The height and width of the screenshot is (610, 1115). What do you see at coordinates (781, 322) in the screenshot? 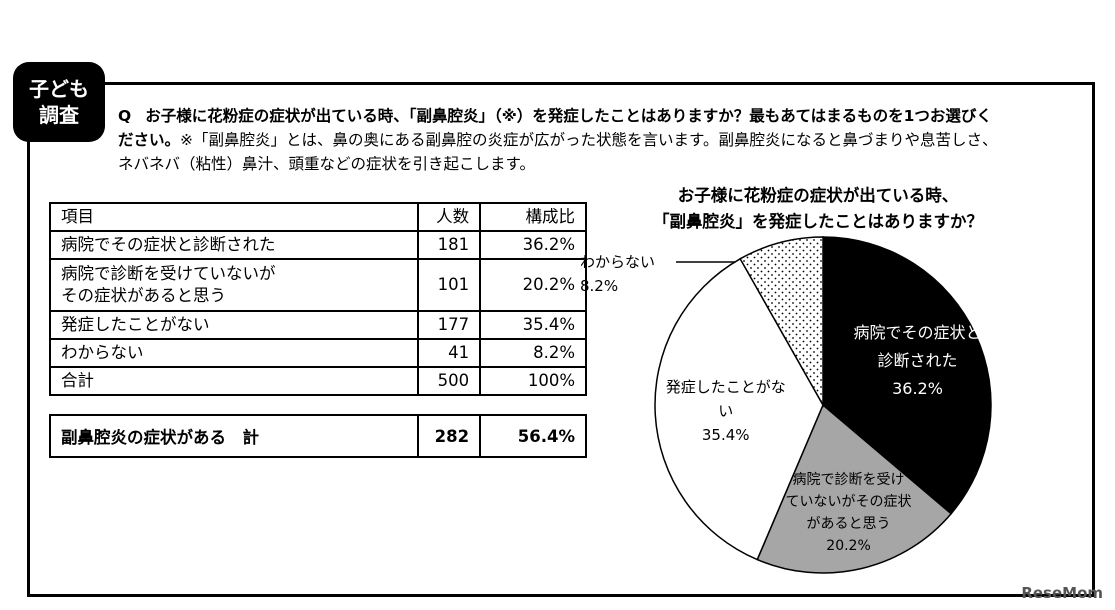
I see `slice-unknown` at bounding box center [781, 322].